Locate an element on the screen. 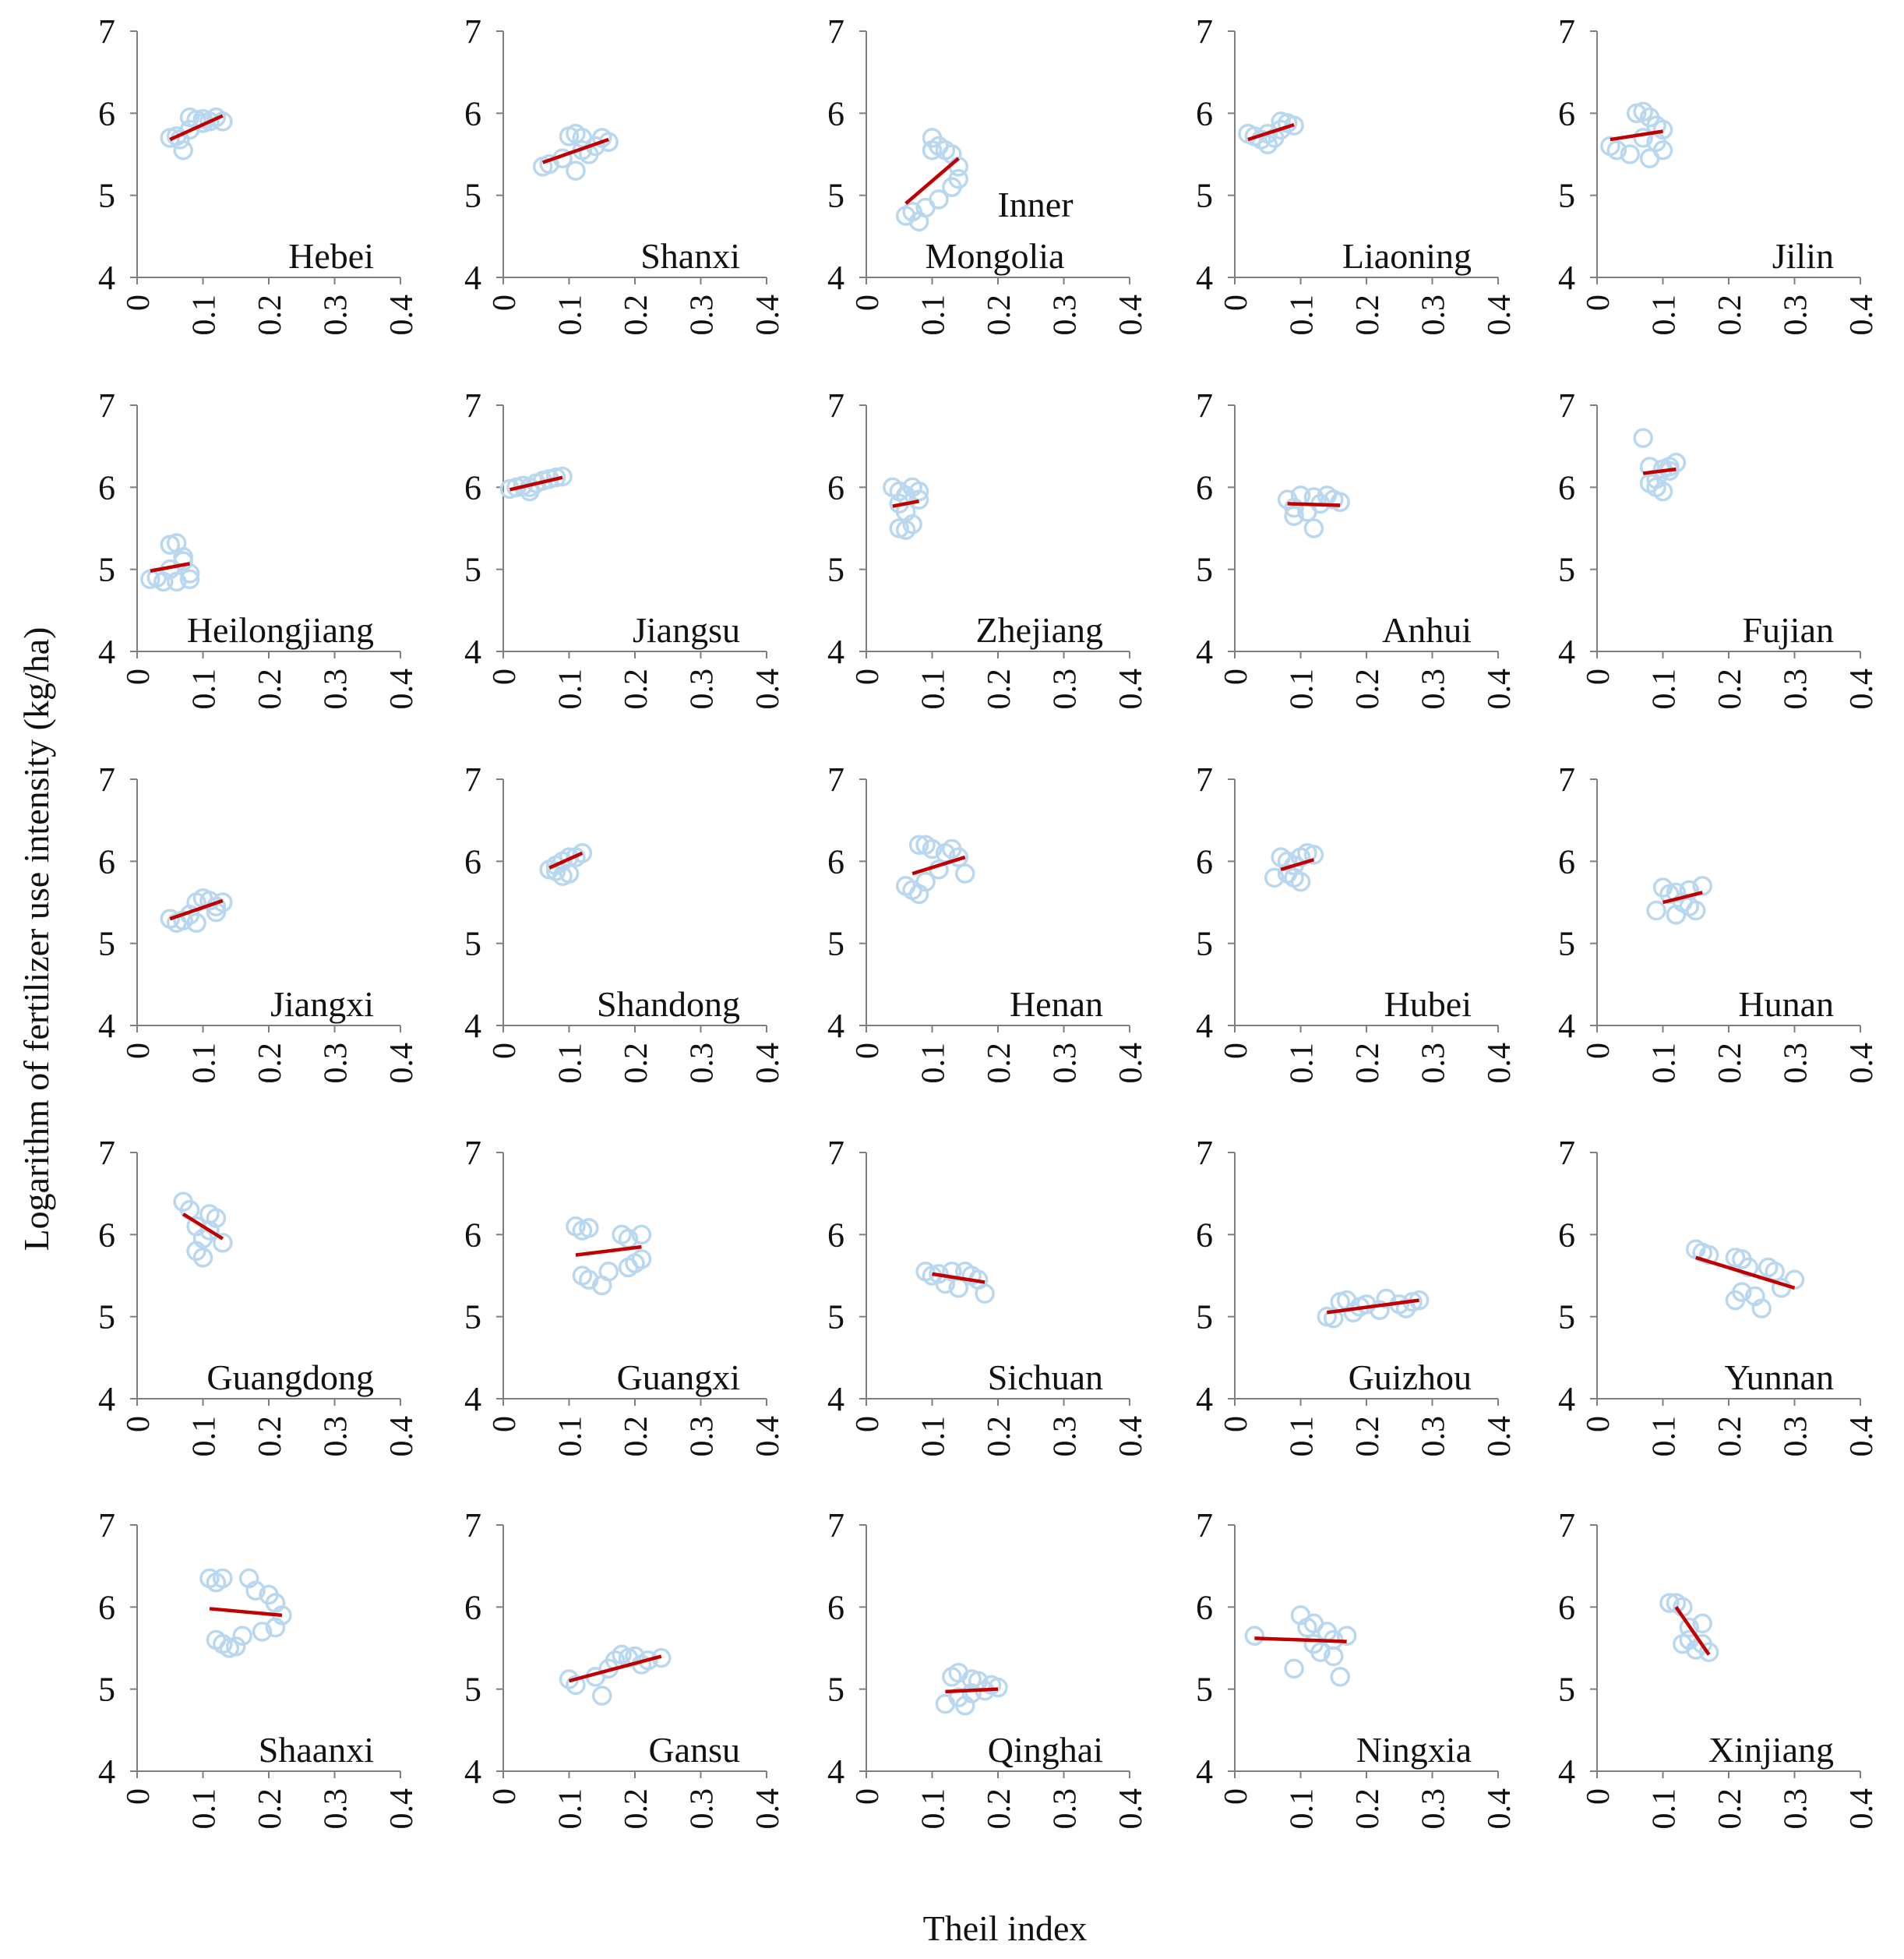 The width and height of the screenshot is (1904, 1959). panel-shanxi: 4 5 6 7 0 0.1 0.2 0.3 0.4 Shanxi is located at coordinates (625, 174).